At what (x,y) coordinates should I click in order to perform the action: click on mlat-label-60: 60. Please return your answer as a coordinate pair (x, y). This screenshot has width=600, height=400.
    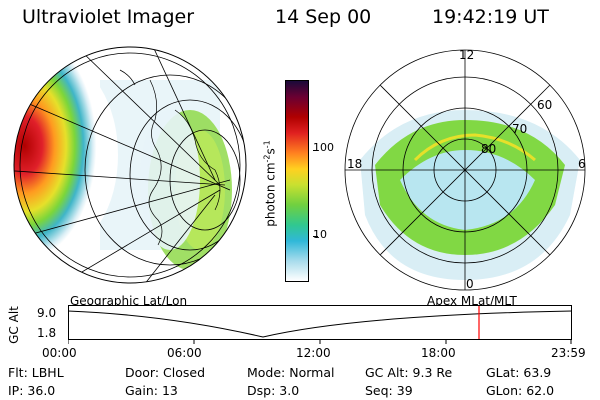
    Looking at the image, I should click on (545, 105).